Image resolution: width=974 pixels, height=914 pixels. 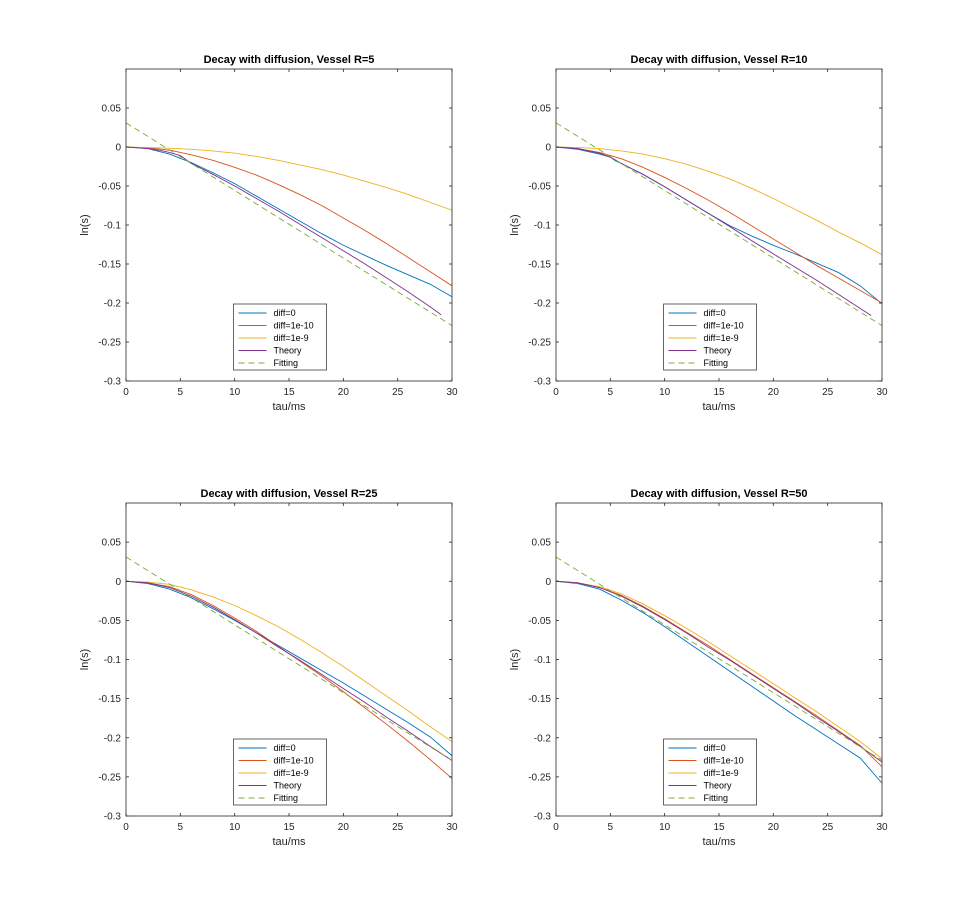 What do you see at coordinates (289, 494) in the screenshot?
I see `chart-title: Decay with diffusion, Vessel R=25` at bounding box center [289, 494].